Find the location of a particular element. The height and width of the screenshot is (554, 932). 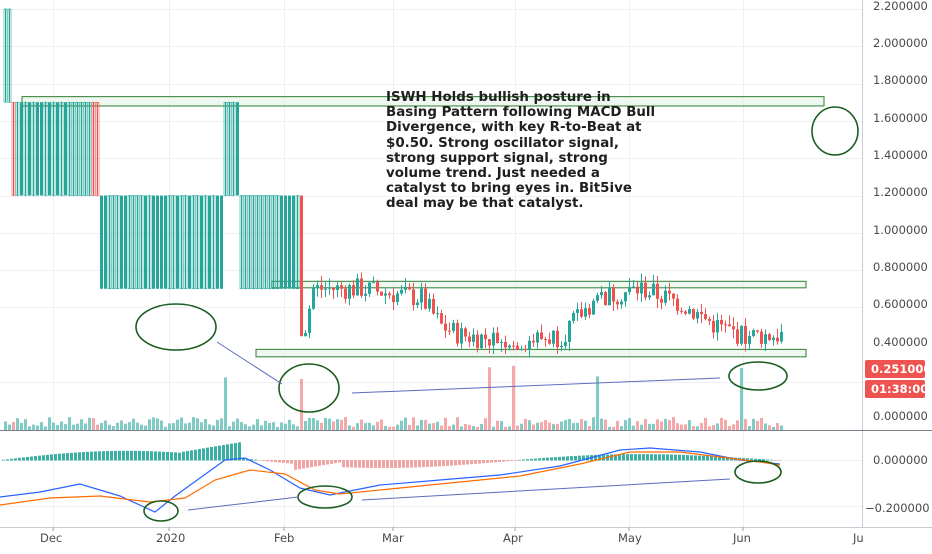

time-label: May is located at coordinates (630, 538).